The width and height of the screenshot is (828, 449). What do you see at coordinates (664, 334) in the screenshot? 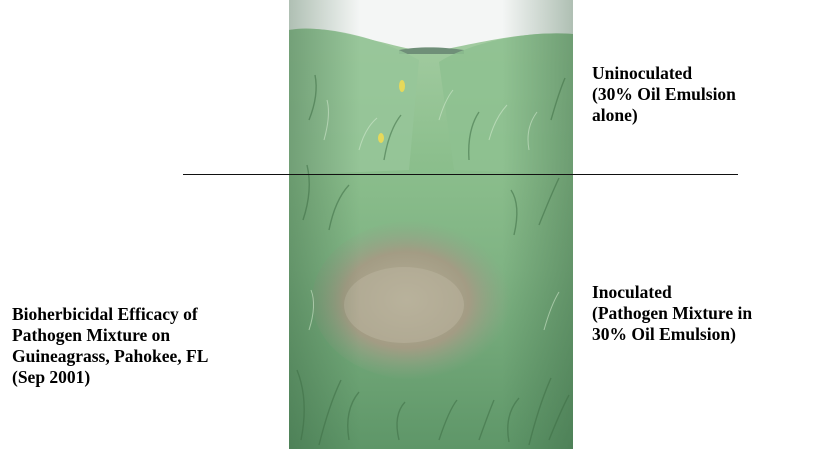
I see `label-line: 30% Oil Emulsion)` at bounding box center [664, 334].